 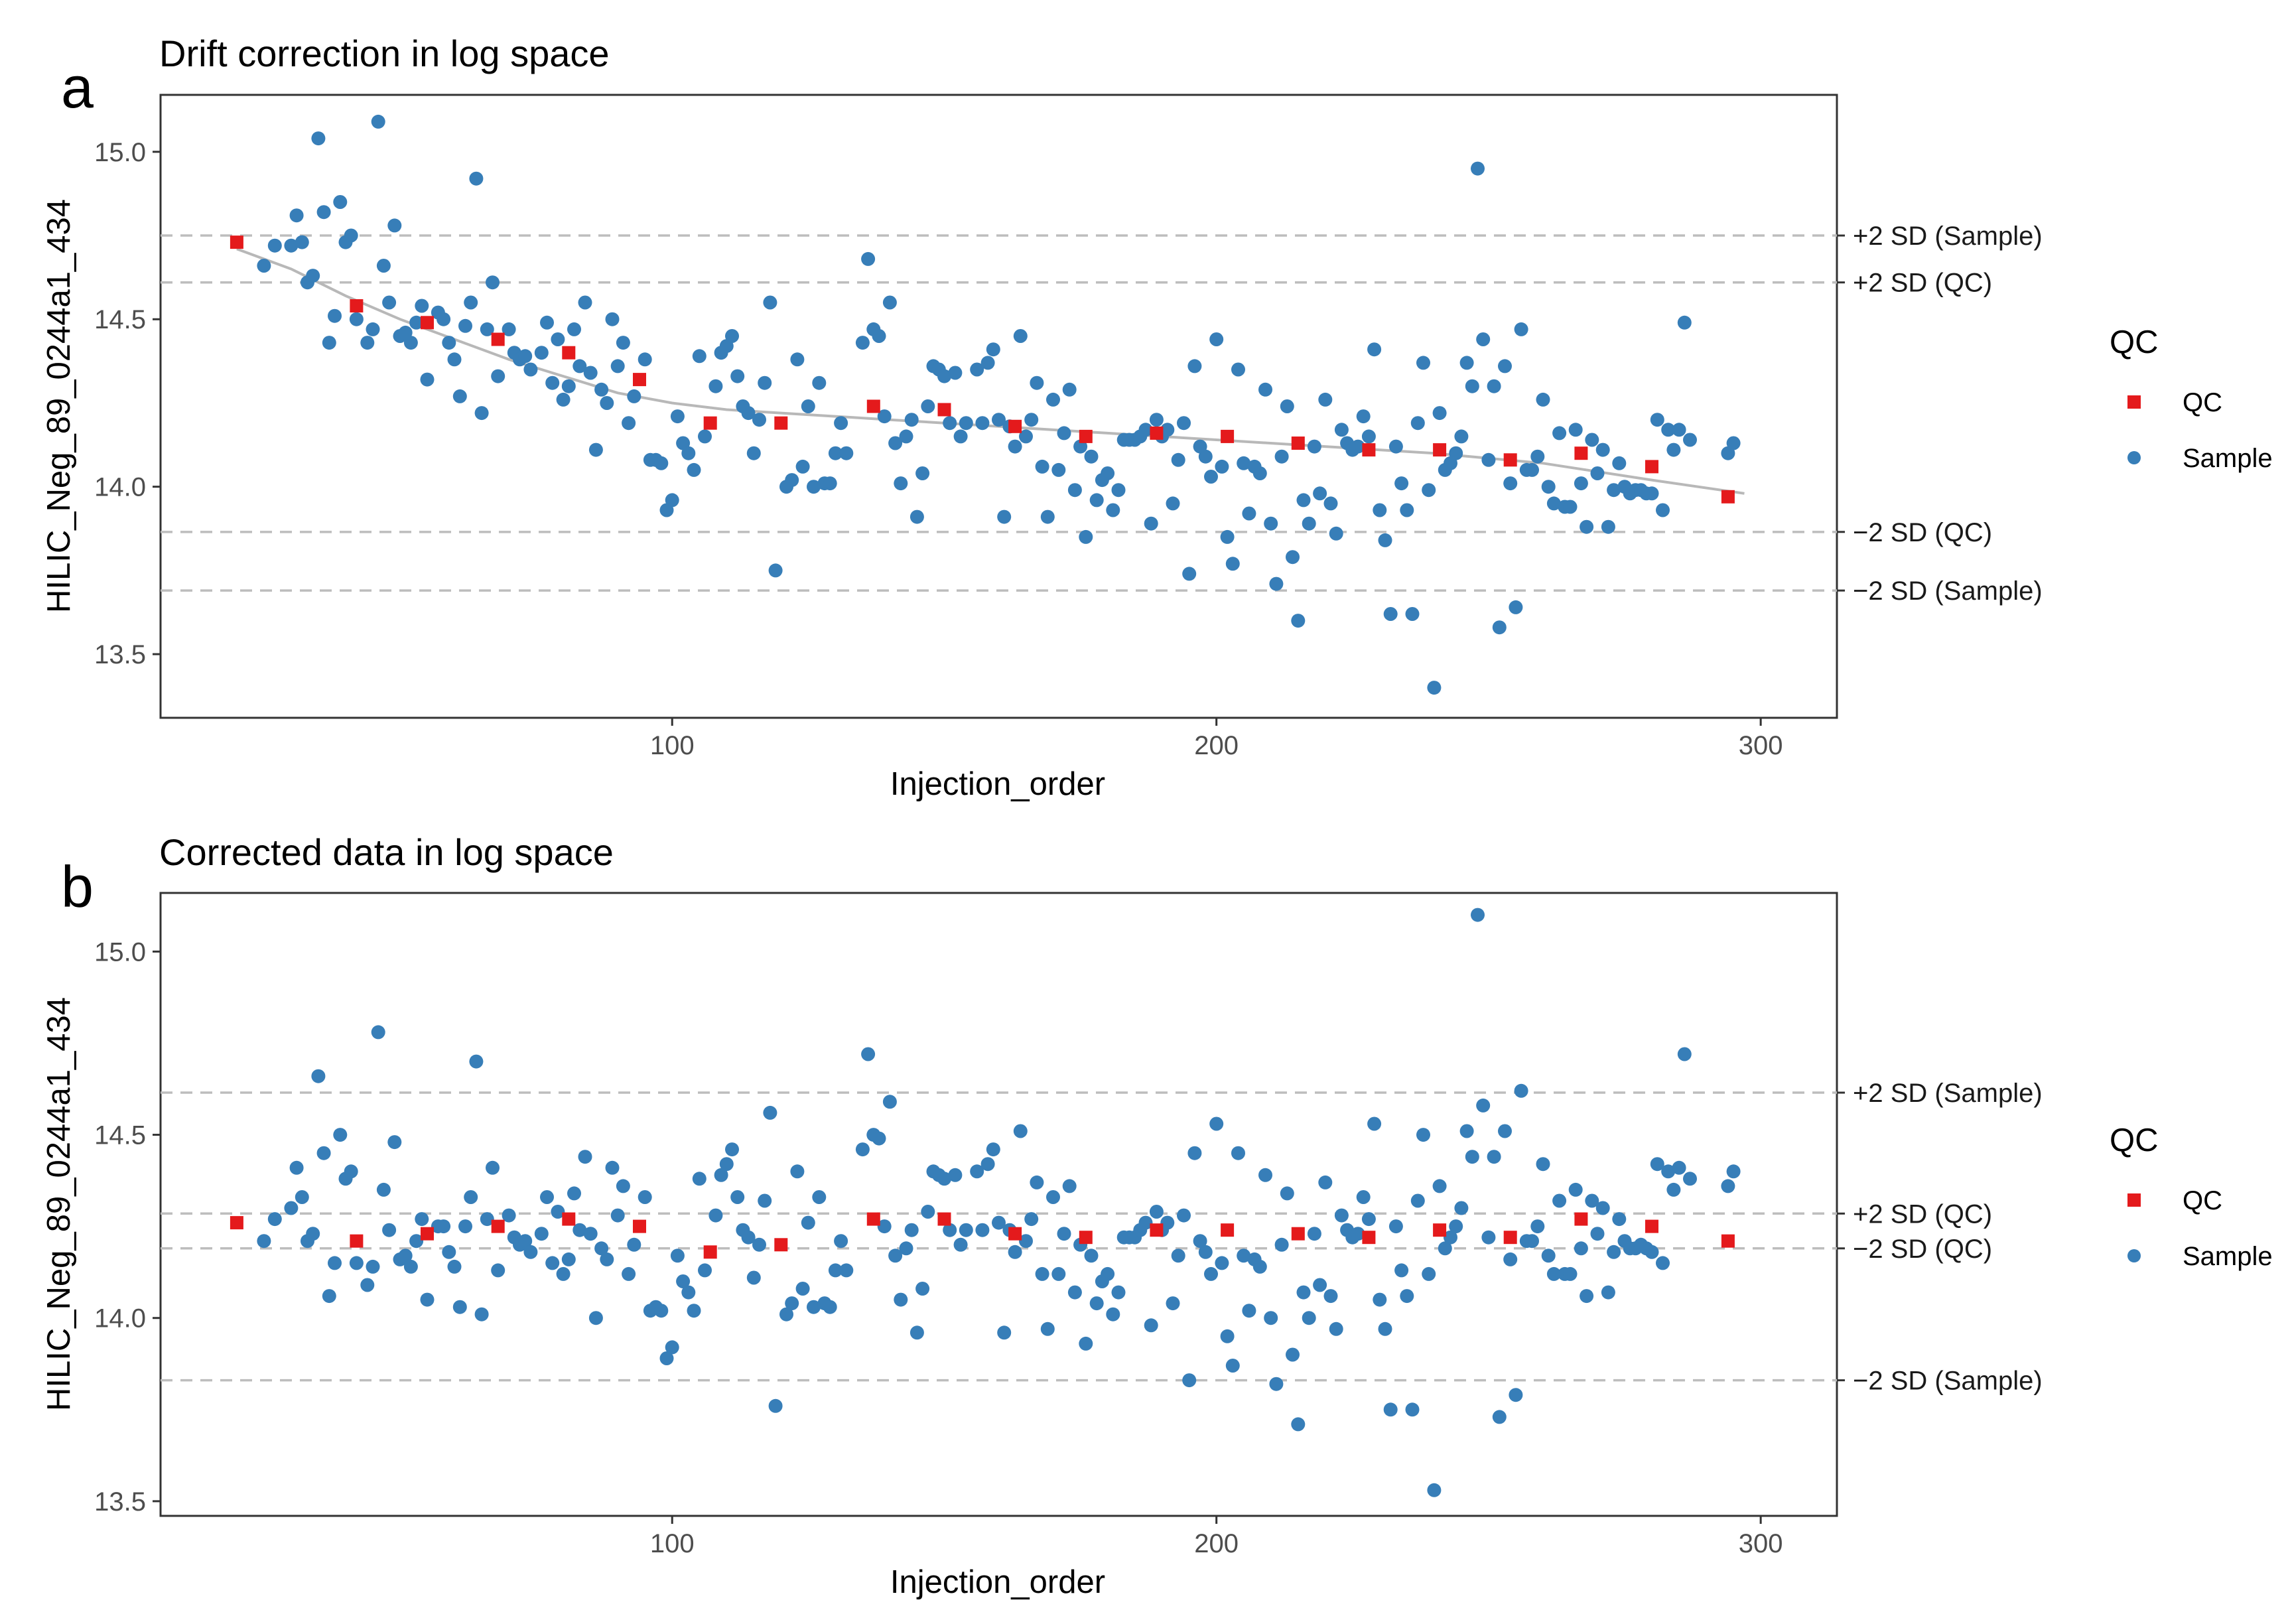 What do you see at coordinates (2134, 1200) in the screenshot?
I see `legend-swatch-qc` at bounding box center [2134, 1200].